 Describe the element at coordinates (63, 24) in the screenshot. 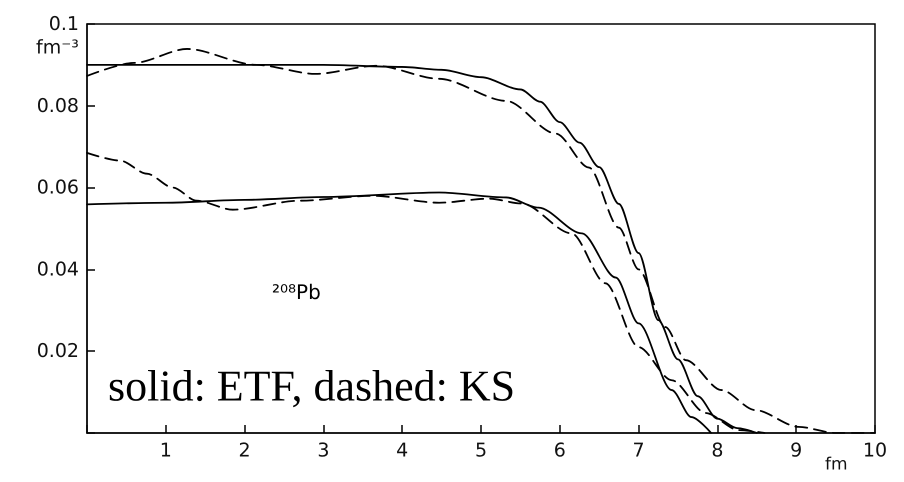

I see `y-tick-label: 0.1` at that location.